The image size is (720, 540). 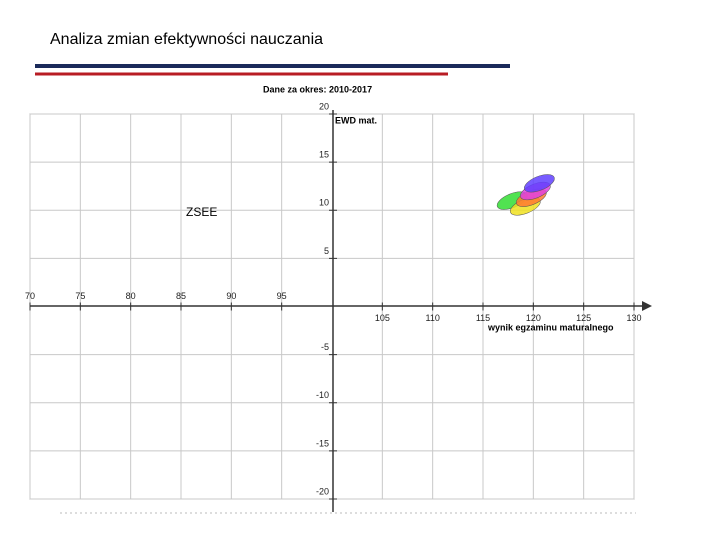 I want to click on chart-title: Dane za okres: 2010-2017, so click(x=317, y=89).